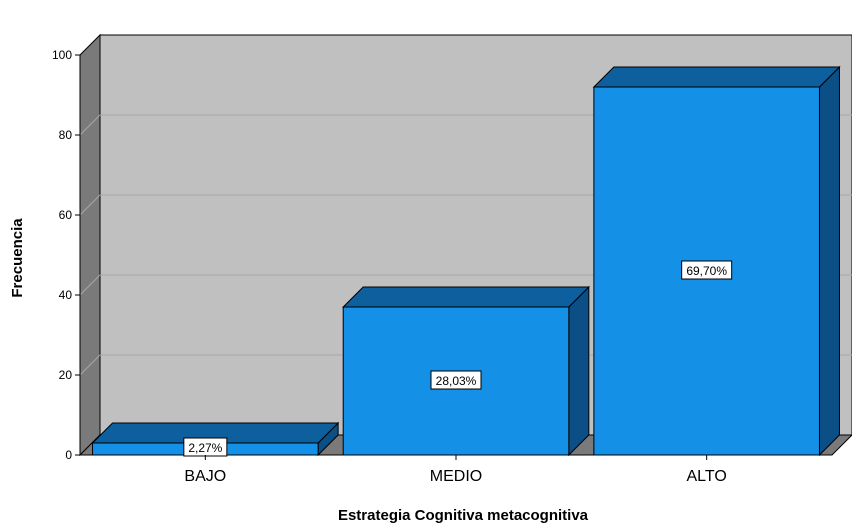 The width and height of the screenshot is (852, 529). Describe the element at coordinates (215, 439) in the screenshot. I see `bar-bajo: 2,27%` at that location.